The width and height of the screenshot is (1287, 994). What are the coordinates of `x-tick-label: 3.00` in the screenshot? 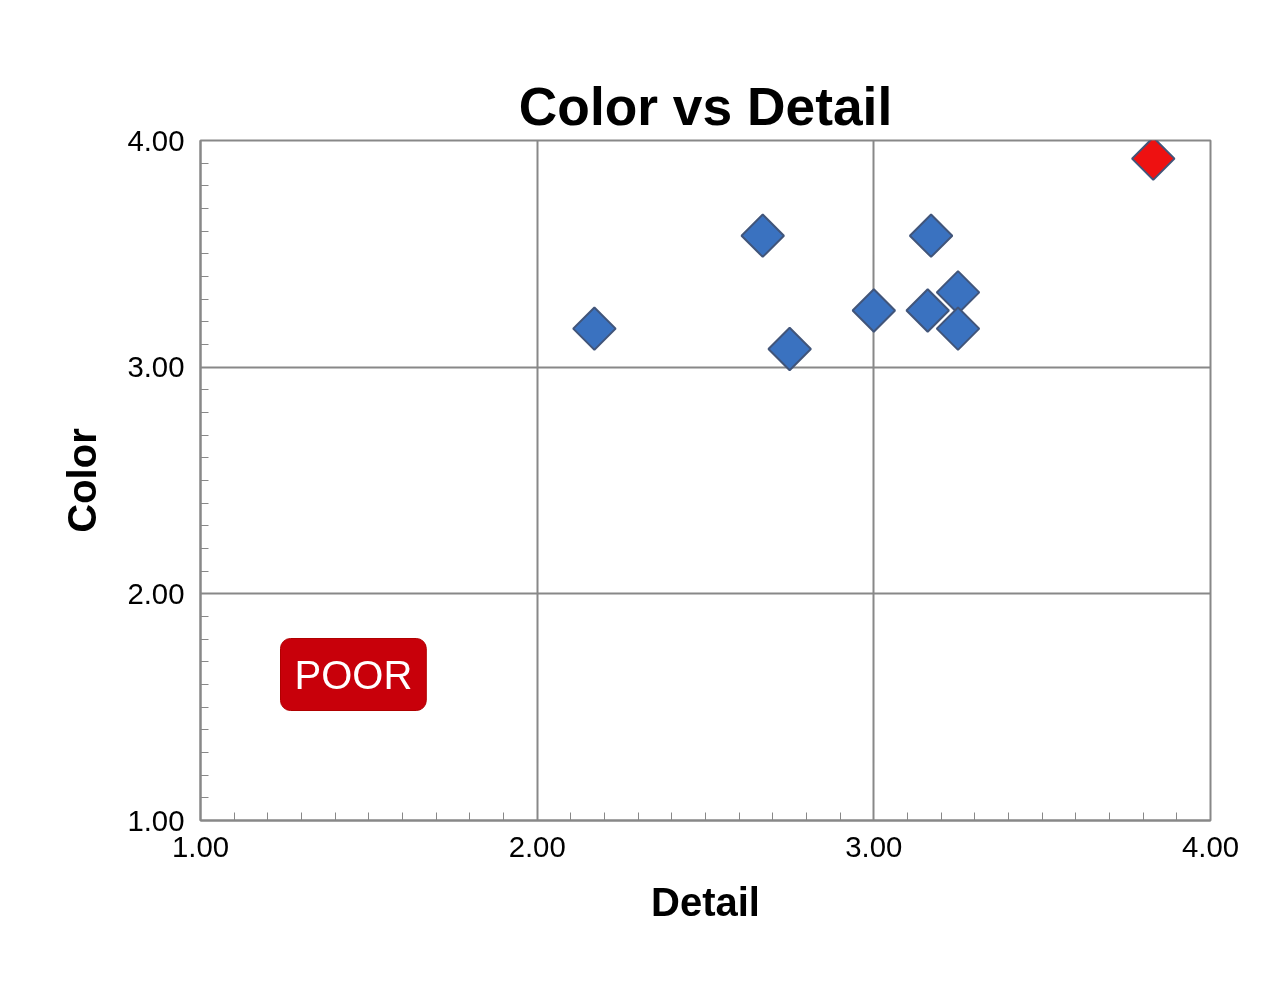 It's located at (874, 846).